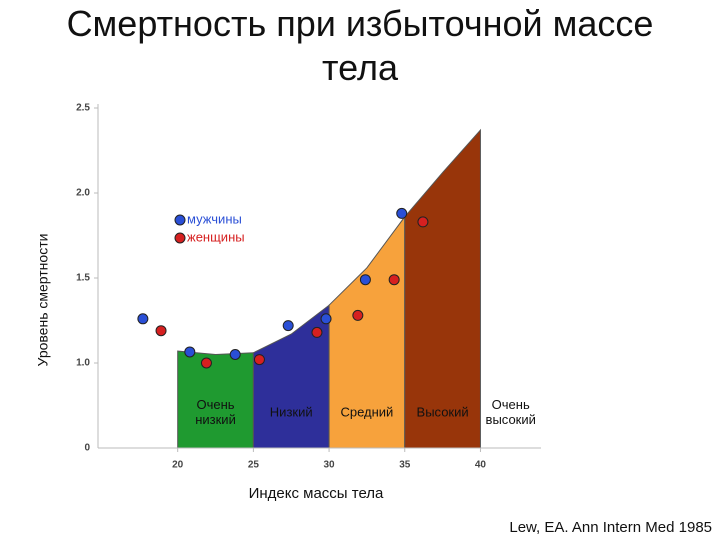 Image resolution: width=720 pixels, height=540 pixels. Describe the element at coordinates (330, 465) in the screenshot. I see `x-tick-label: 30` at that location.